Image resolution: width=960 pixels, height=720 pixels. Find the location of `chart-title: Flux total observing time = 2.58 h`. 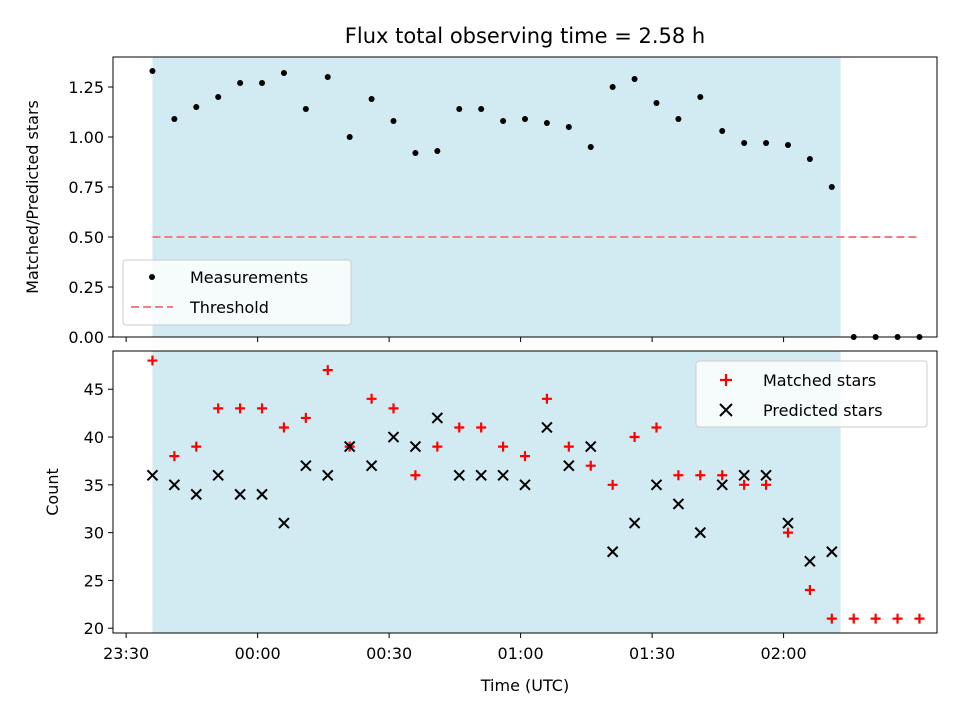

chart-title: Flux total observing time = 2.58 h is located at coordinates (525, 36).